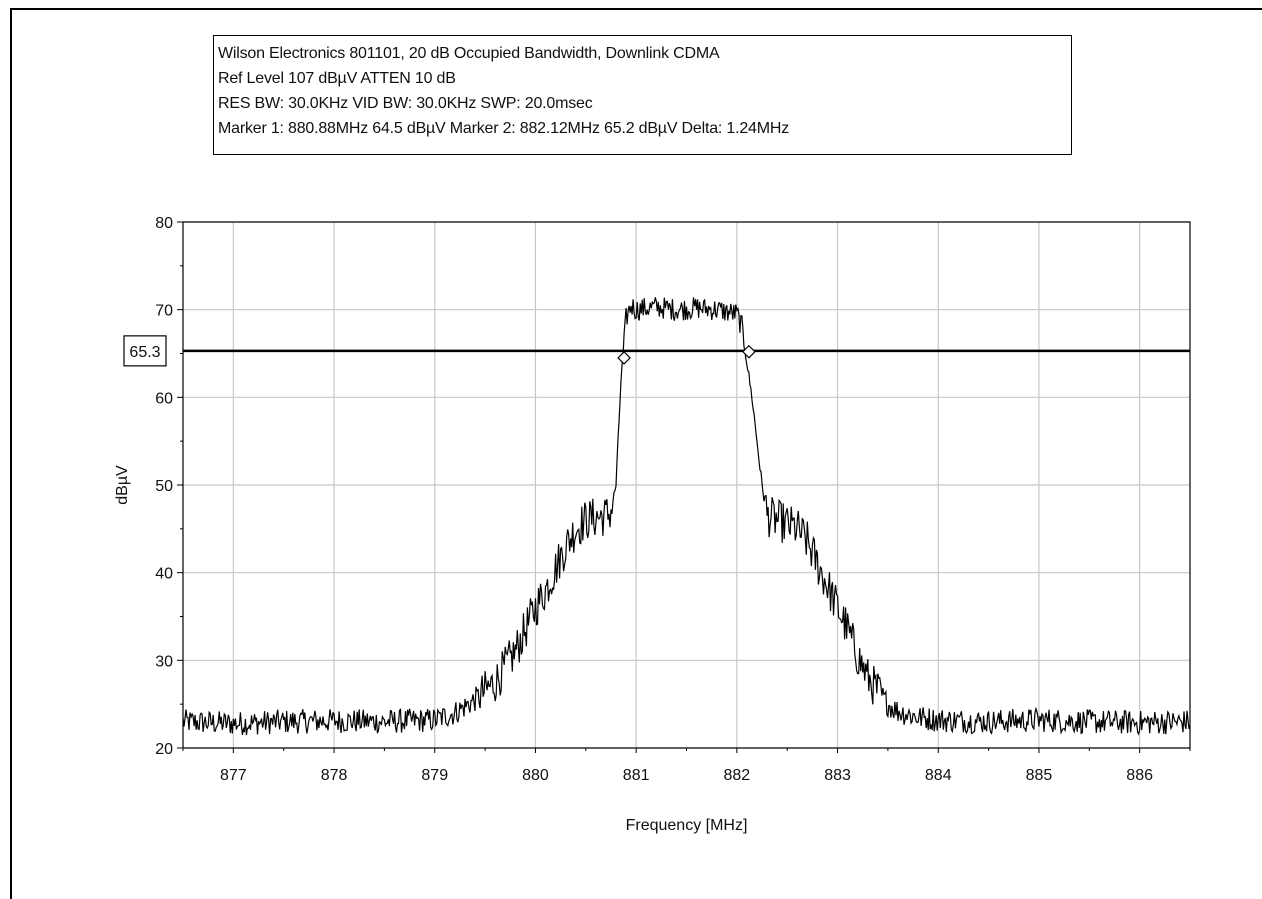  I want to click on y-tick-label: 20, so click(164, 749).